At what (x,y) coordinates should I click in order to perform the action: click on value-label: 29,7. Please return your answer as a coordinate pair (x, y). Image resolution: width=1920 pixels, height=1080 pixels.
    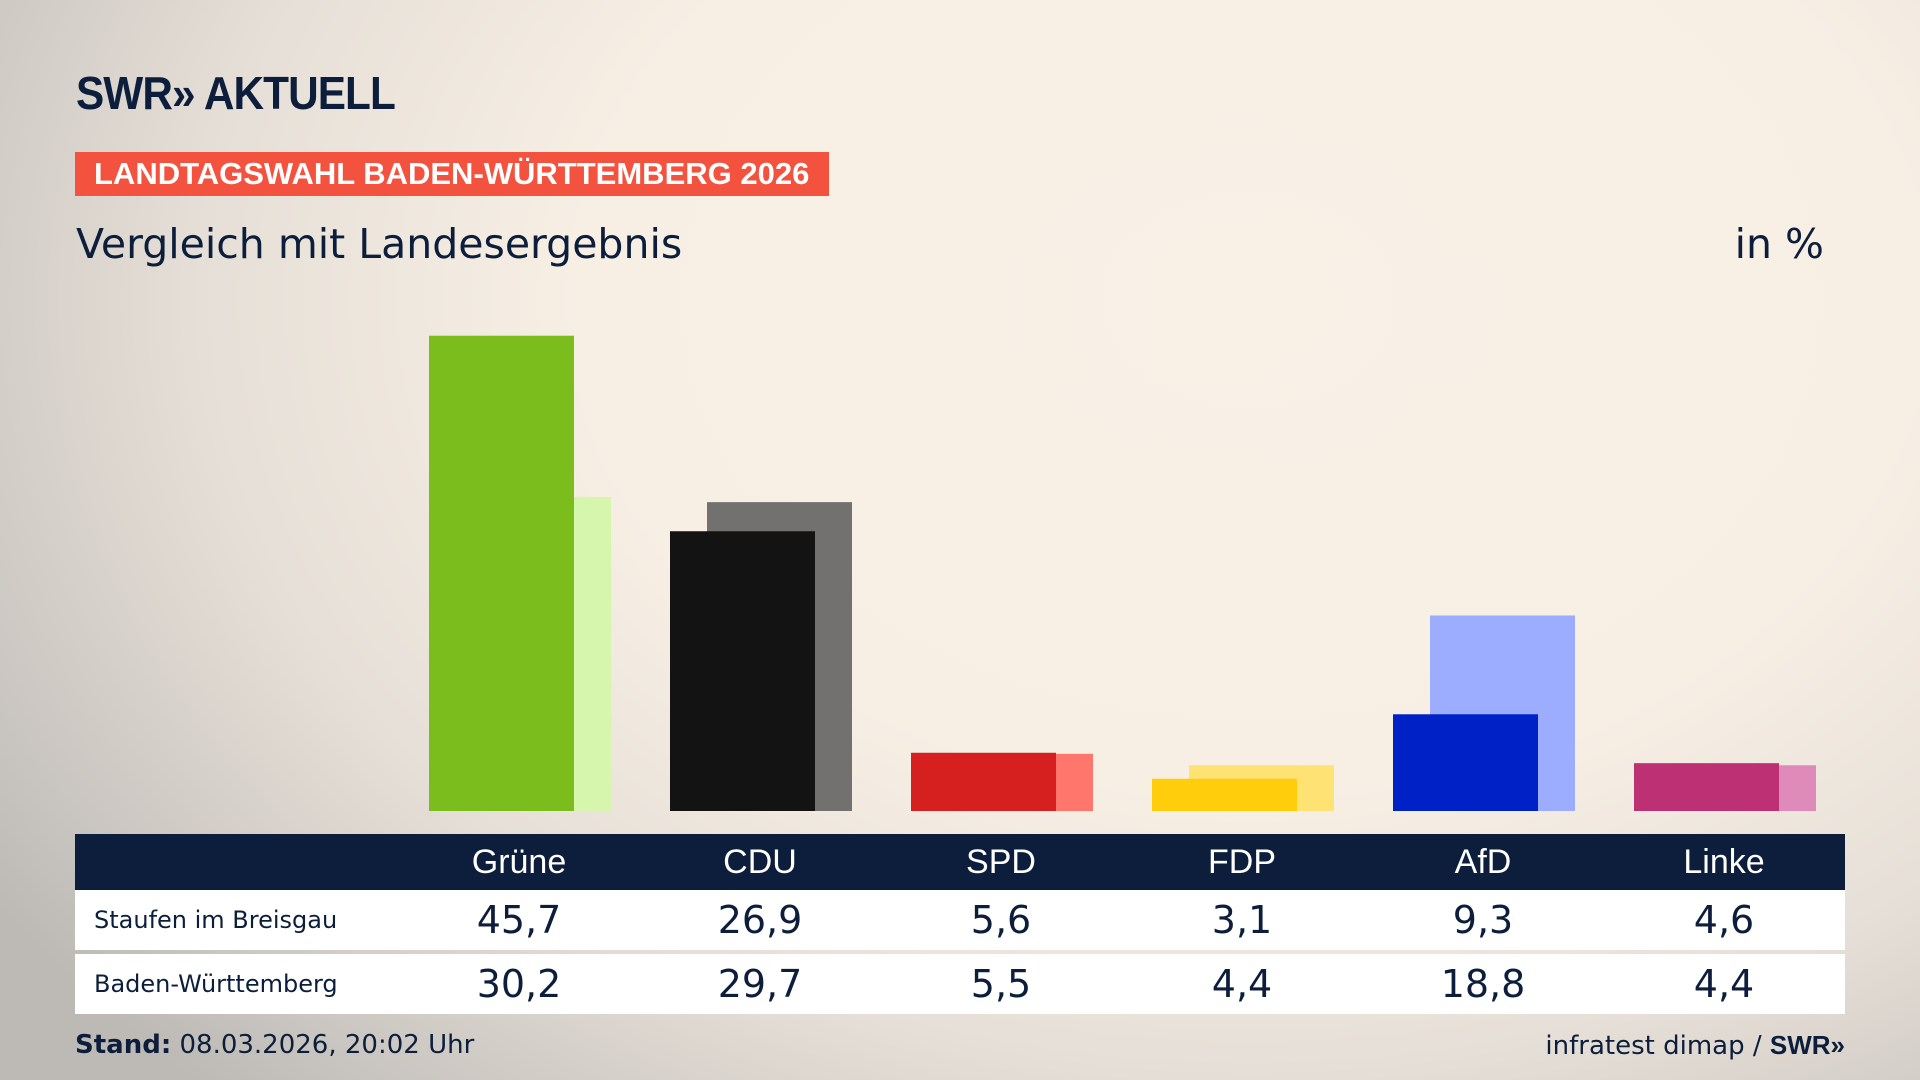
    Looking at the image, I should click on (760, 984).